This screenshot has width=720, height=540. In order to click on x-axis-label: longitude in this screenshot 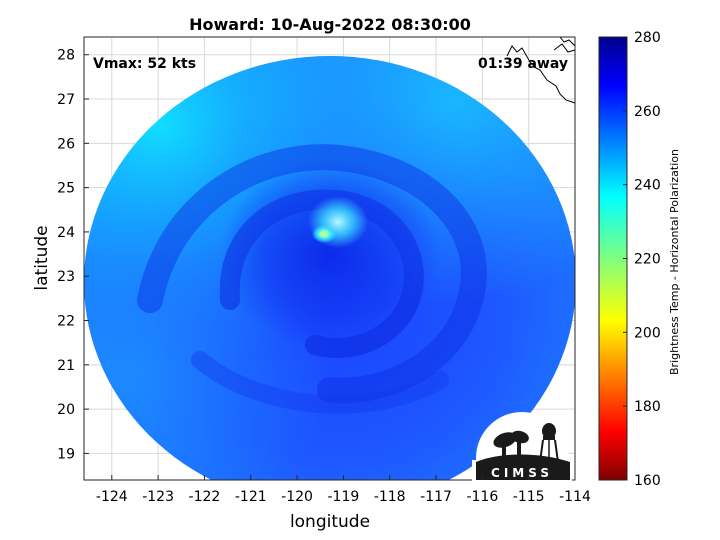, I will do `click(330, 522)`.